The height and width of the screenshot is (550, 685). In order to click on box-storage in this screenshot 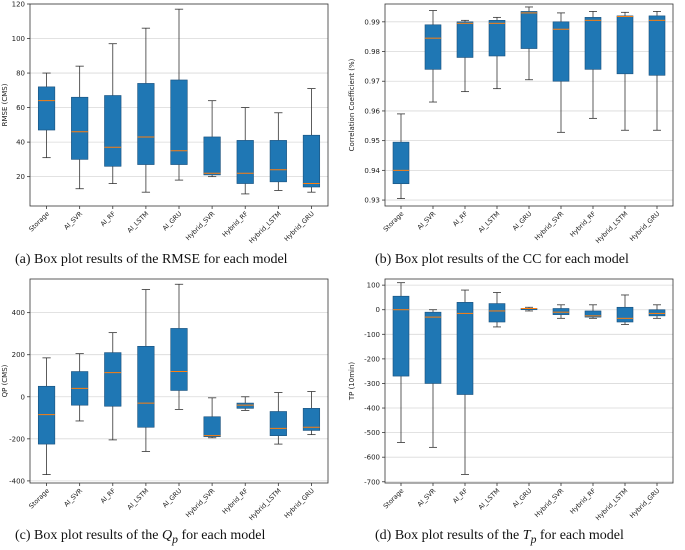, I will do `click(46, 416)`.